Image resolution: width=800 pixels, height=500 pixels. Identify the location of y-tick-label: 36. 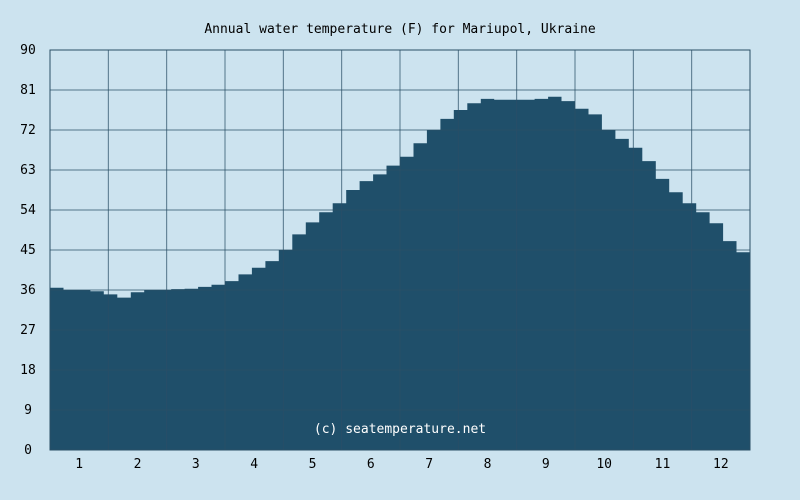
(28, 290).